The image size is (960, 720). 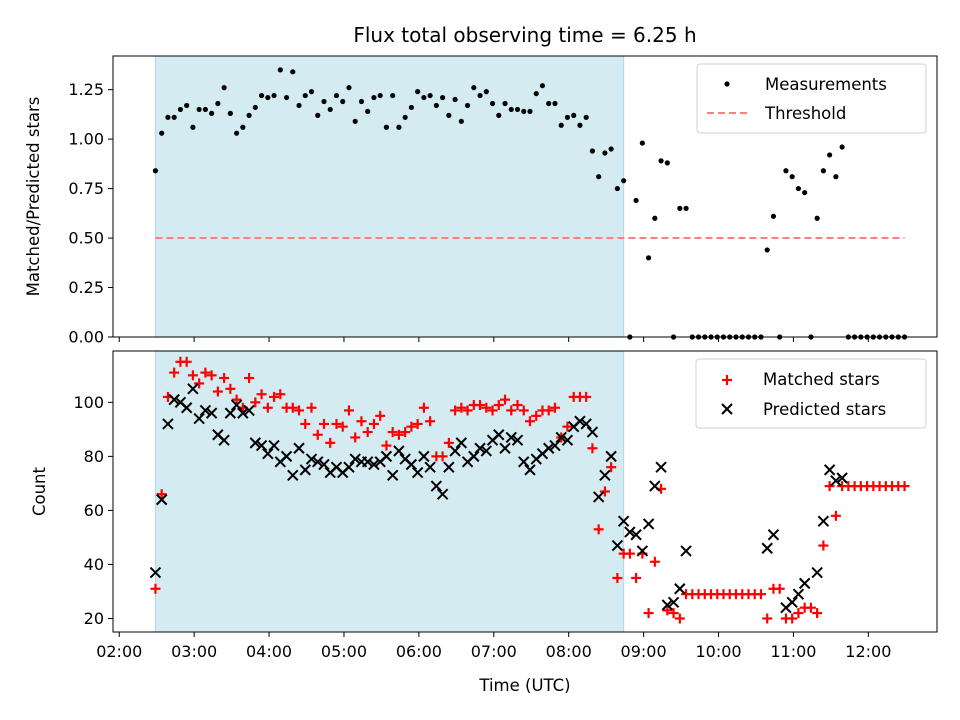 What do you see at coordinates (727, 380) in the screenshot?
I see `legend-matched-marker` at bounding box center [727, 380].